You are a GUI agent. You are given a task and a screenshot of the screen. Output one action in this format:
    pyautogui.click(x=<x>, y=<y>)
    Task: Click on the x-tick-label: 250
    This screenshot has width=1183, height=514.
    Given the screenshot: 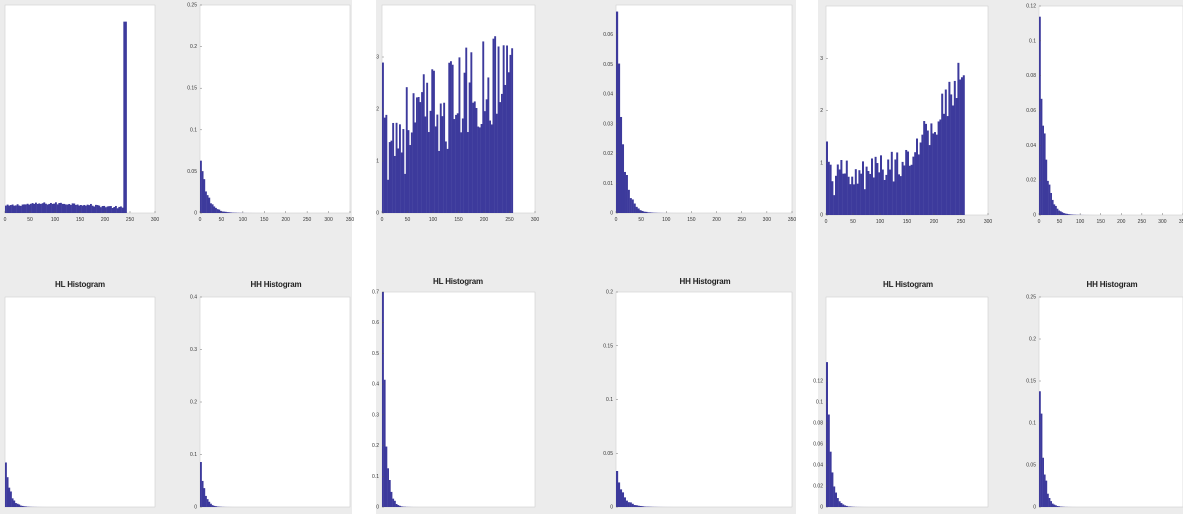 What is the action you would take?
    pyautogui.click(x=130, y=220)
    